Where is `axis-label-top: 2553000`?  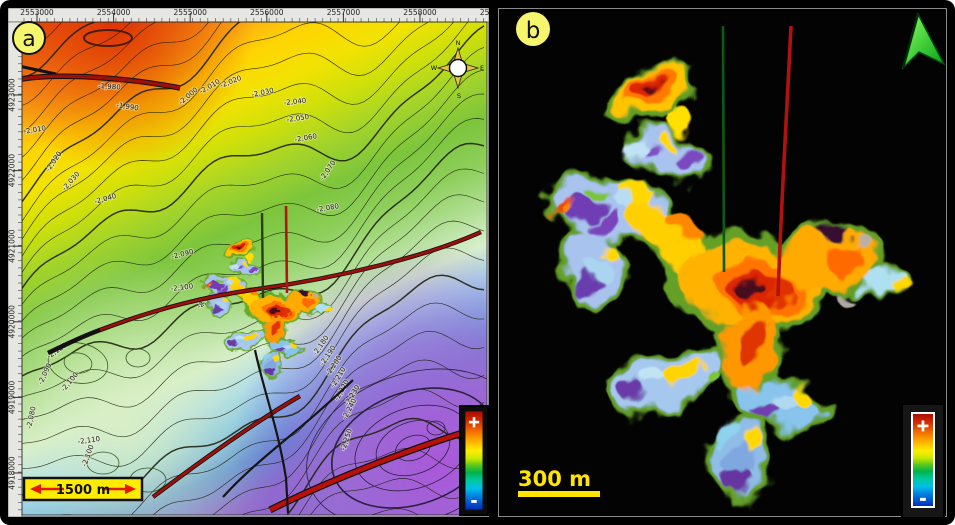
axis-label-top: 2553000 is located at coordinates (37, 12).